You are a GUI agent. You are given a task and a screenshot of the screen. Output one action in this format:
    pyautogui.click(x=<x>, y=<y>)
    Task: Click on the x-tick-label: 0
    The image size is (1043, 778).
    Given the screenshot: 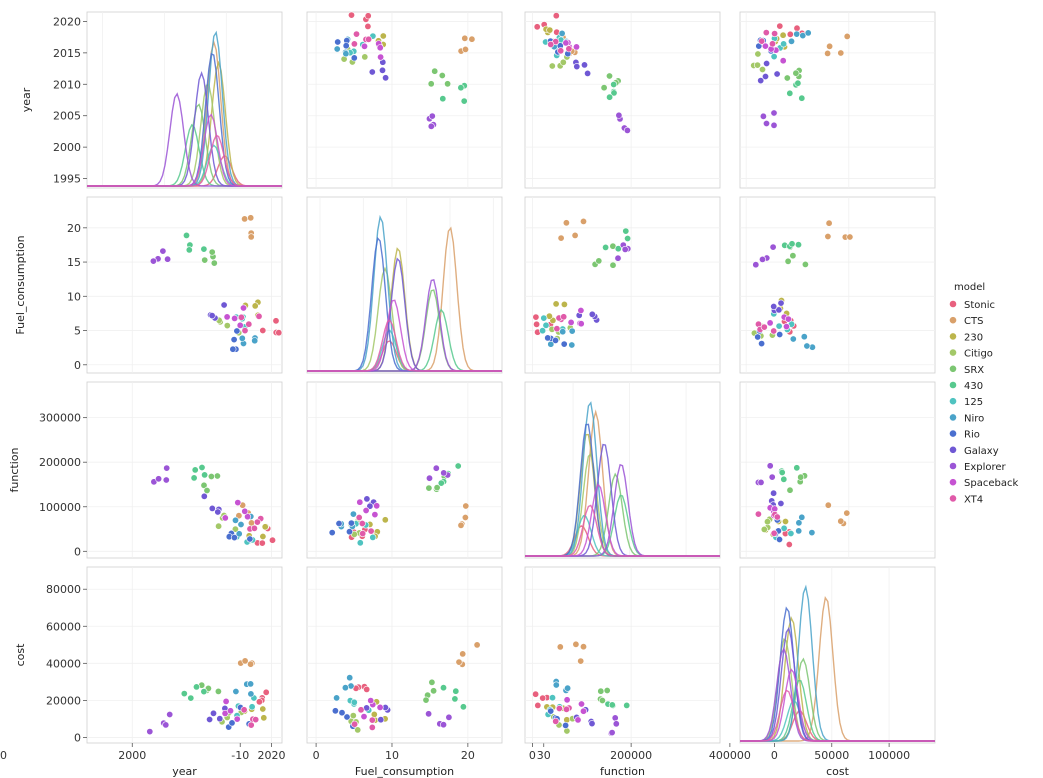 What is the action you would take?
    pyautogui.click(x=316, y=755)
    